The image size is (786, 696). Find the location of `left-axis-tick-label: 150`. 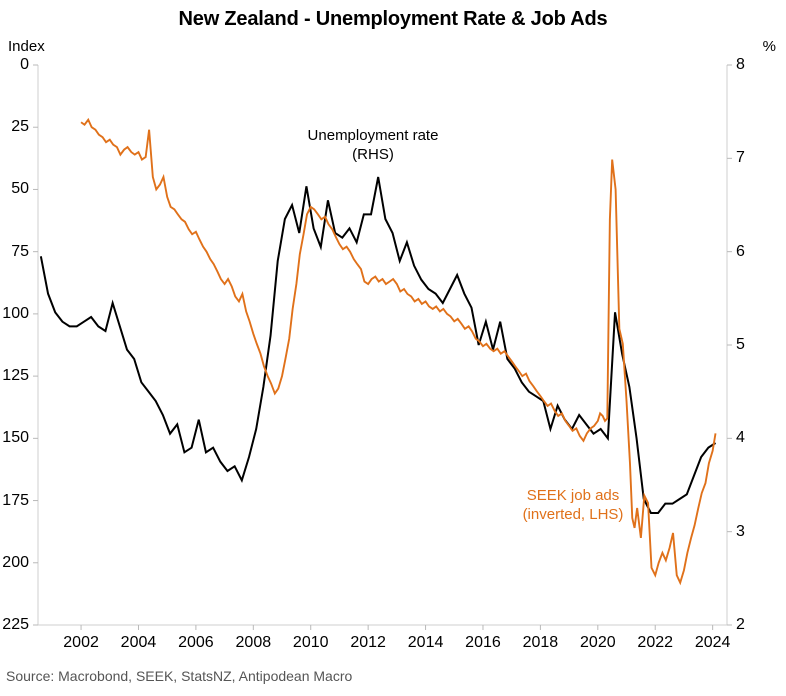

left-axis-tick-label: 150 is located at coordinates (15, 438).